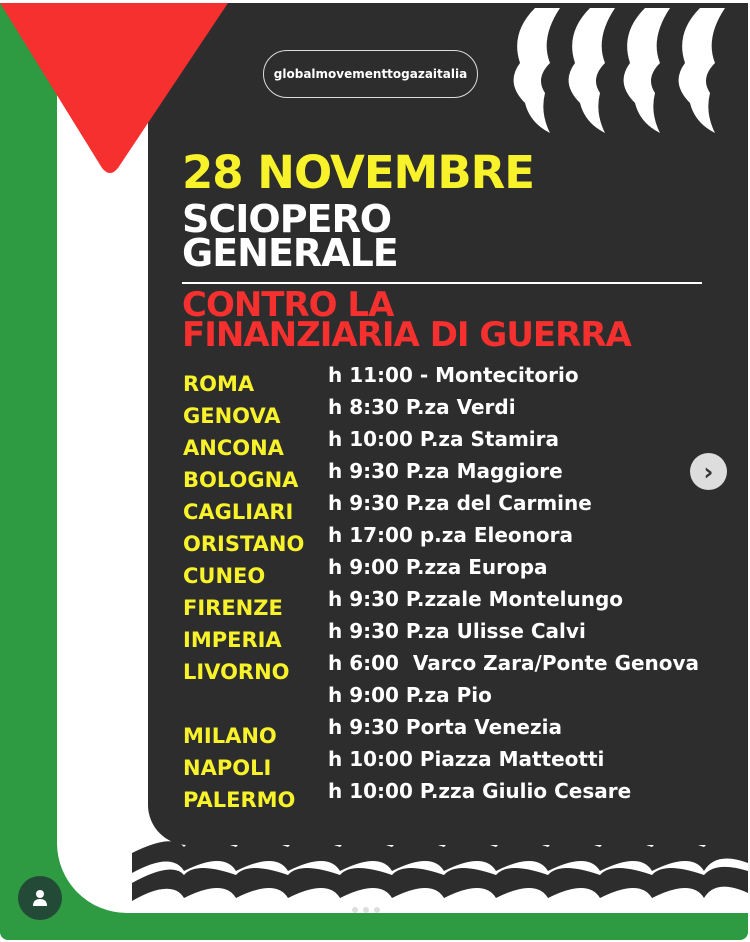 This screenshot has height=942, width=750. I want to click on event-row: NAPOLI h 10:00 Piazza Matteotti, so click(463, 767).